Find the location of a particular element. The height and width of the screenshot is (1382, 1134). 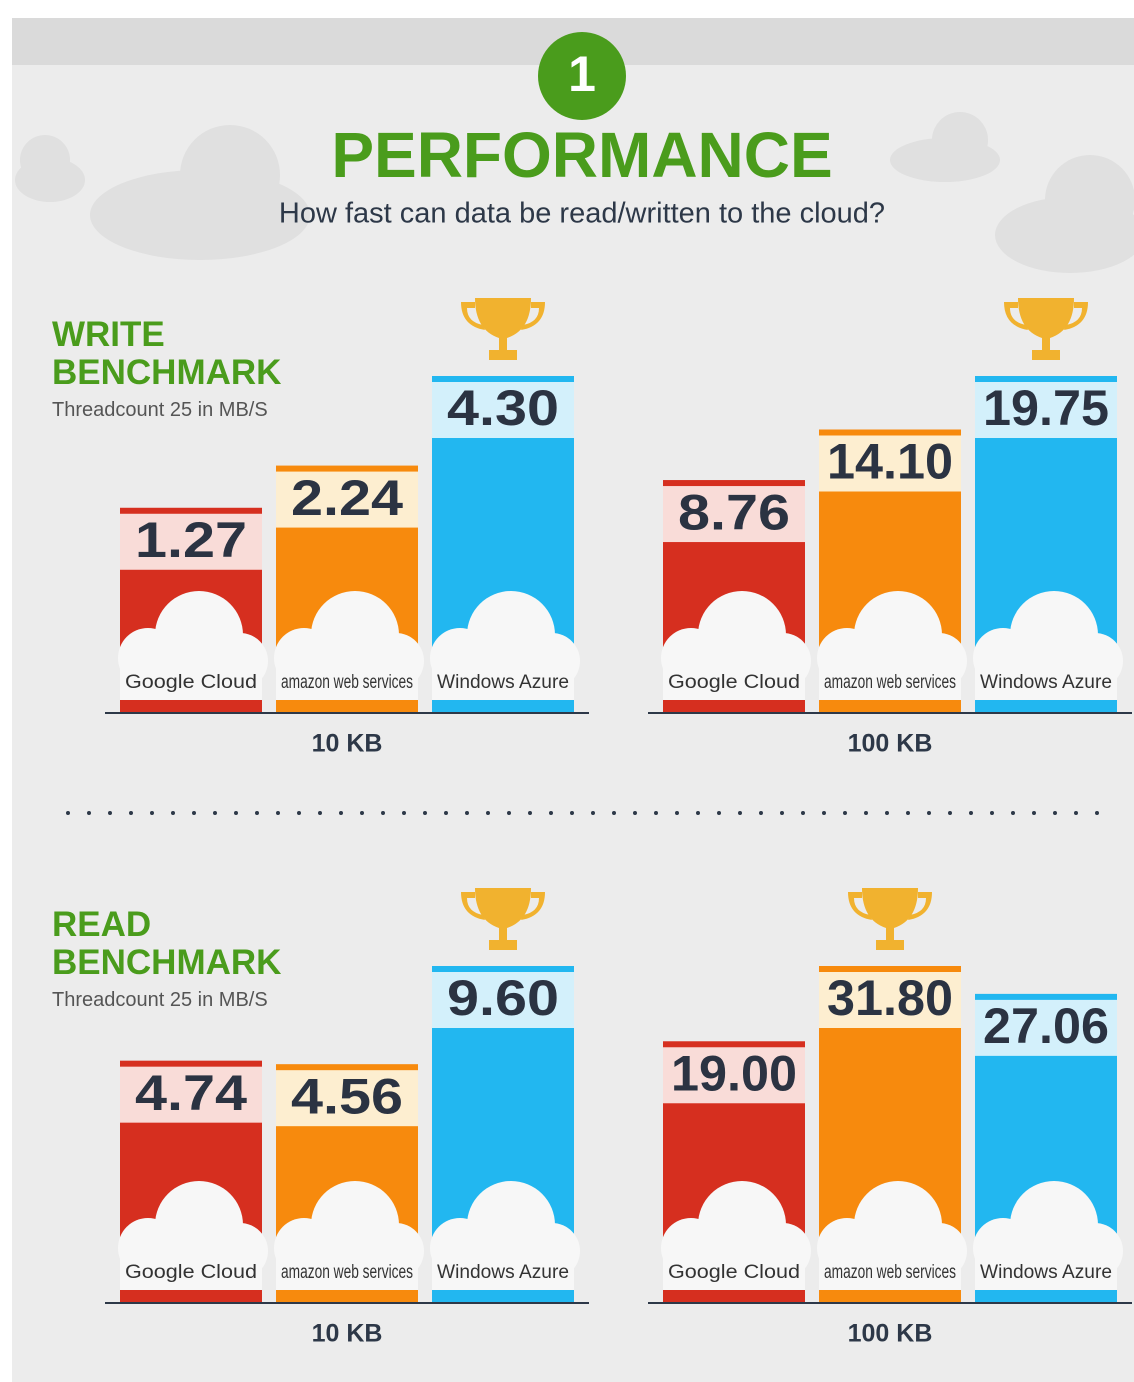

bg-clouds is located at coordinates (574, 192).